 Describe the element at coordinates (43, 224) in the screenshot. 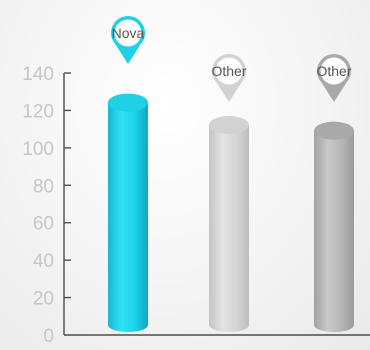

I see `y-tick-label: 60` at that location.